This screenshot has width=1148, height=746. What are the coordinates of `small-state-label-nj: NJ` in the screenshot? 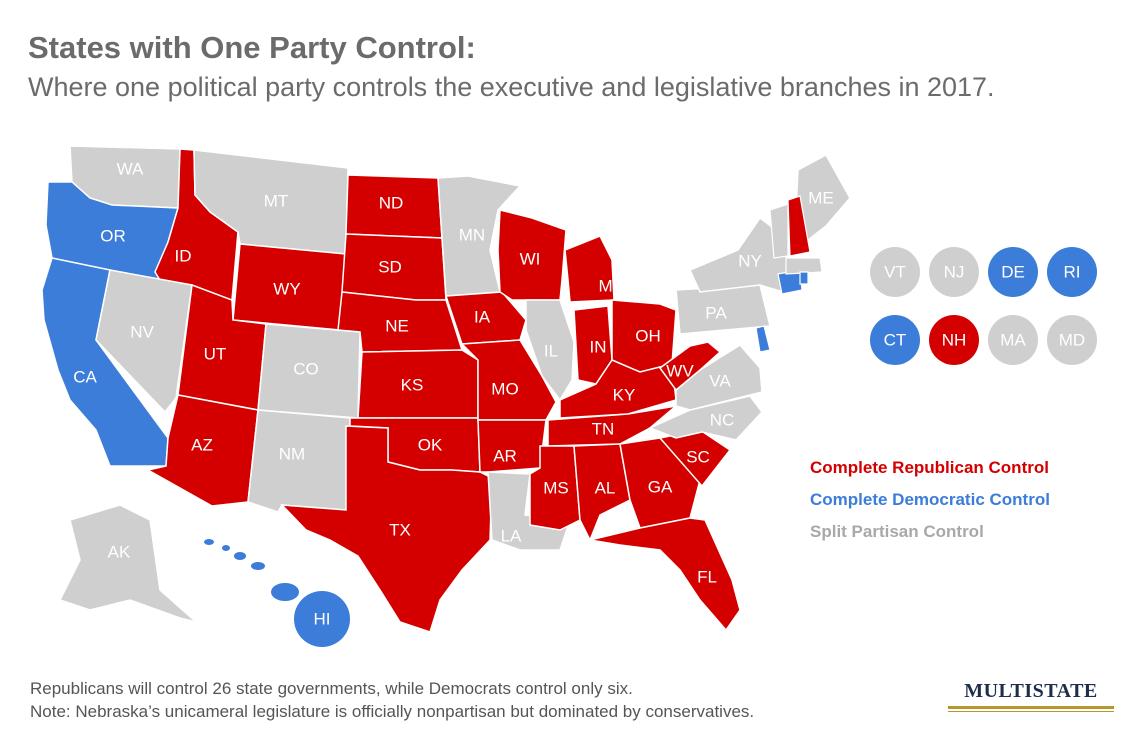 It's located at (954, 271).